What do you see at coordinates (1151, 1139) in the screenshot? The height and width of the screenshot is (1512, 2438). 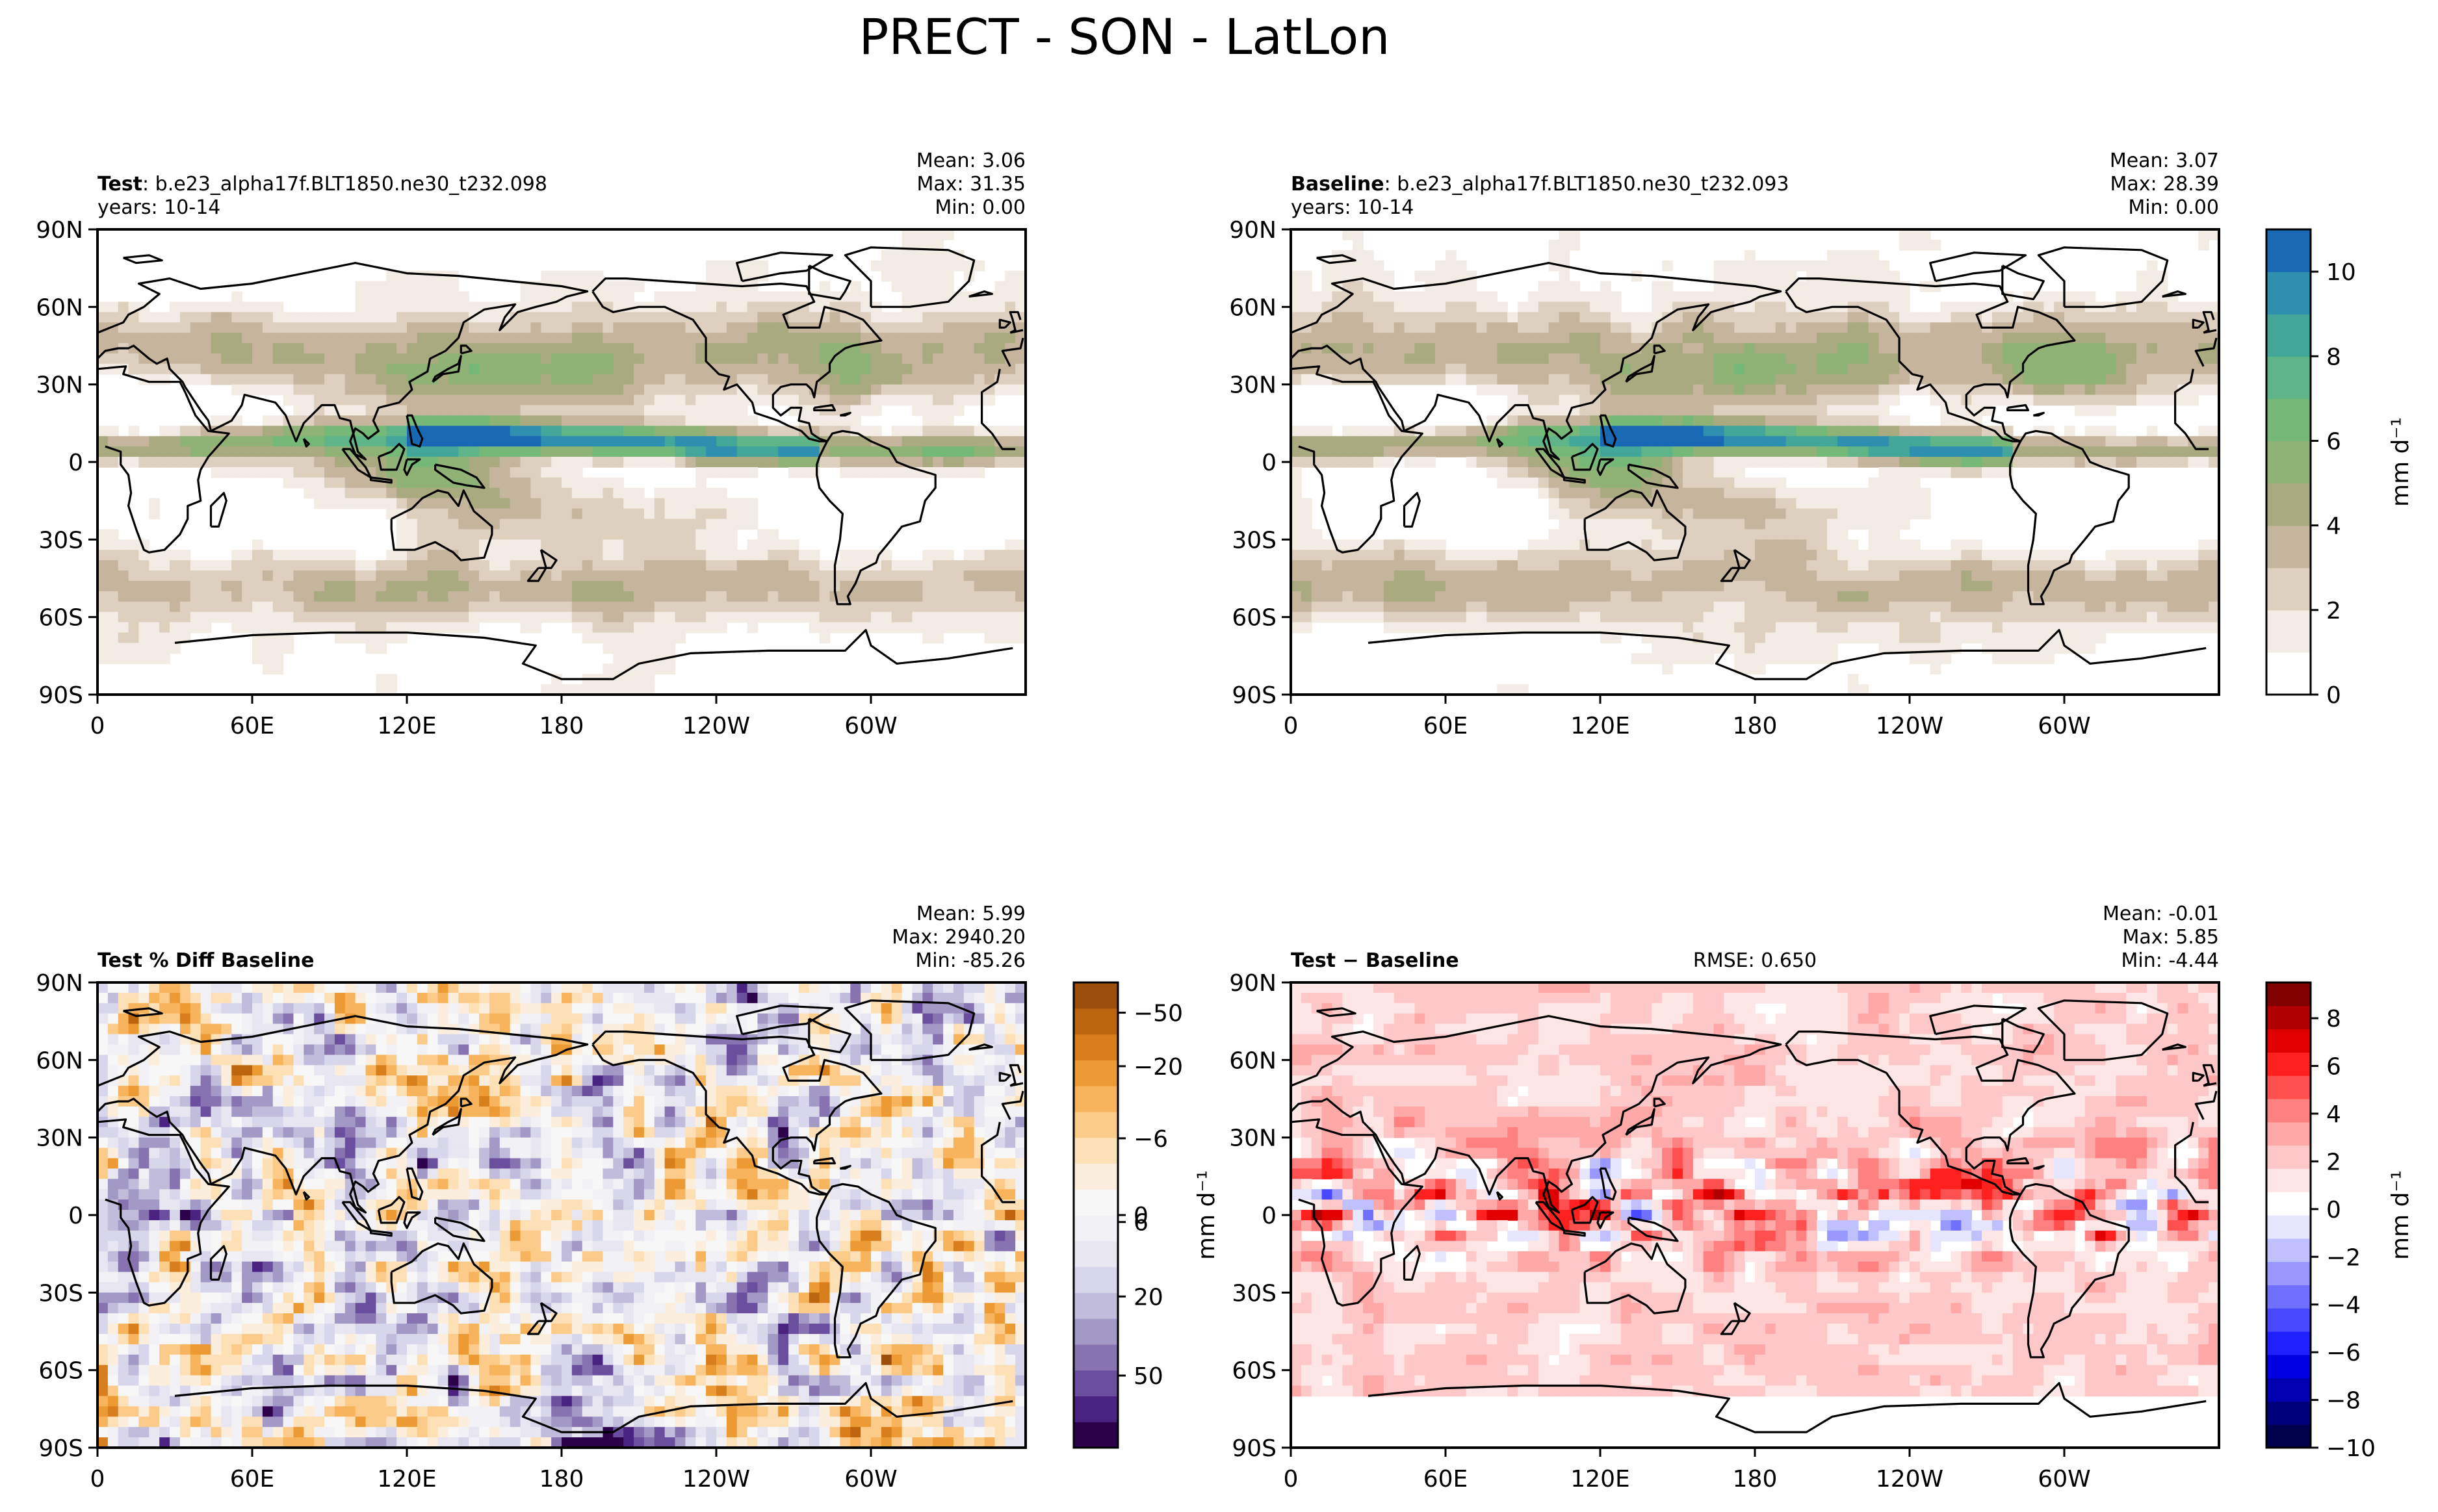 I see `colorbar-tick-label: −6` at bounding box center [1151, 1139].